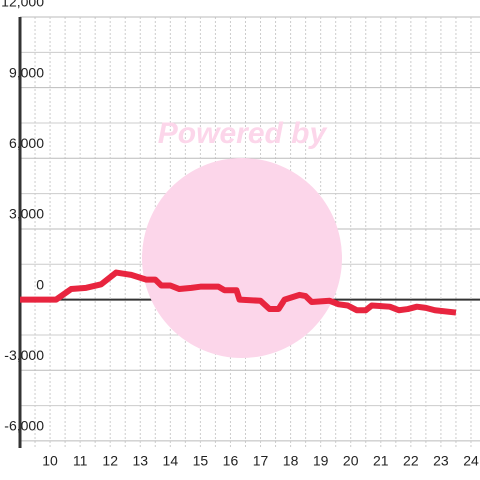 The width and height of the screenshot is (480, 480). What do you see at coordinates (26, 214) in the screenshot?
I see `y-tick-label: 3,000` at bounding box center [26, 214].